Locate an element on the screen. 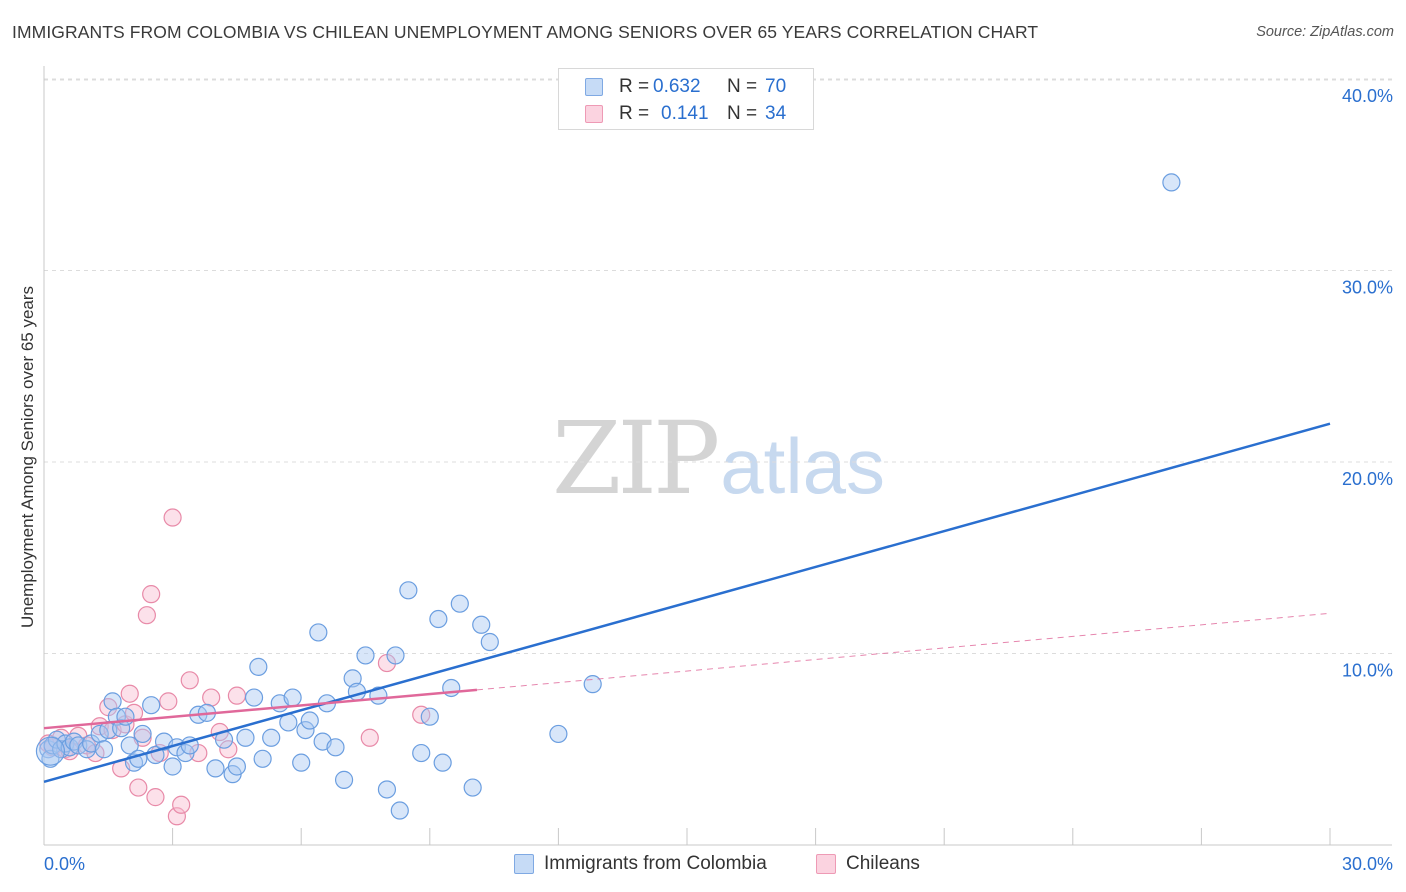 The width and height of the screenshot is (1406, 892). x-tick-label-max: 30.0% is located at coordinates (1367, 864).